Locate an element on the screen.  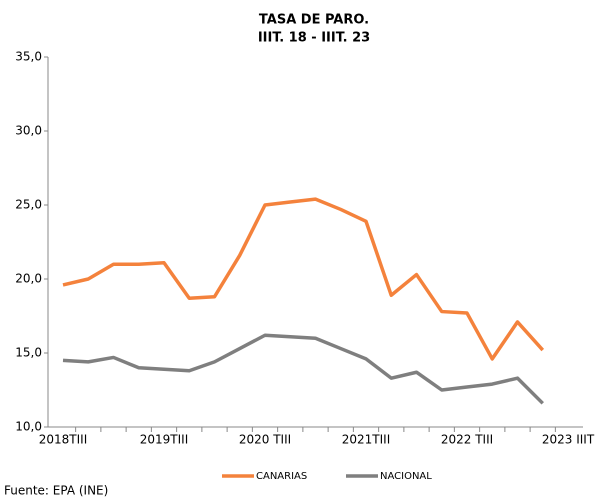
y-tick-label: 30,0 is located at coordinates (28, 131).